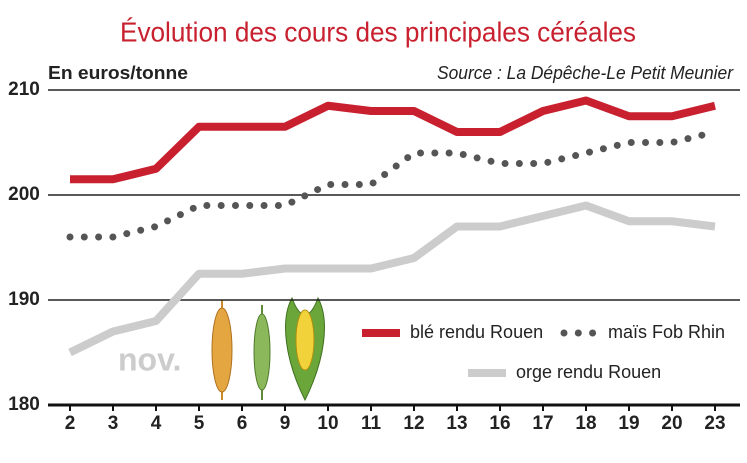 This screenshot has height=463, width=747. I want to click on source: Source : La Dépêche-Le Petit Meunier, so click(585, 73).